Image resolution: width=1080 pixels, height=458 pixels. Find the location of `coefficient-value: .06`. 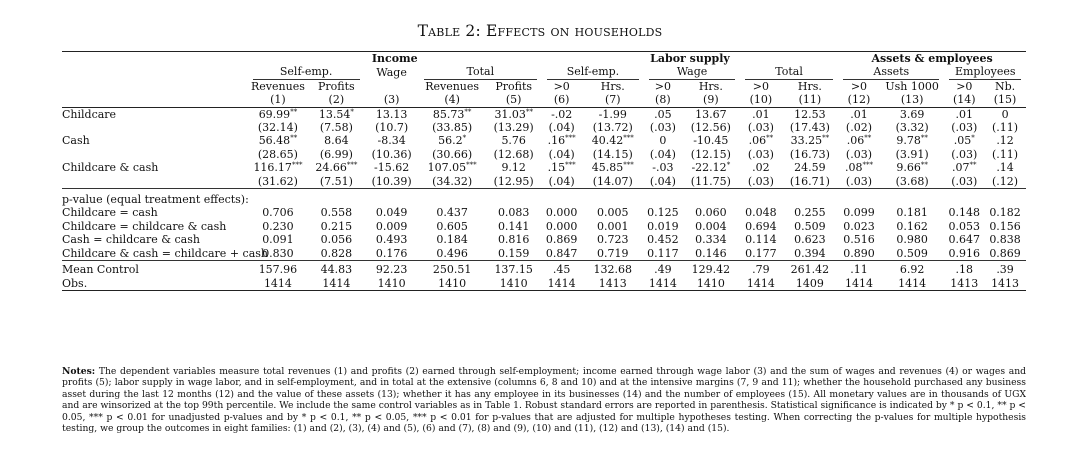

coefficient-value: .06 is located at coordinates (757, 141).